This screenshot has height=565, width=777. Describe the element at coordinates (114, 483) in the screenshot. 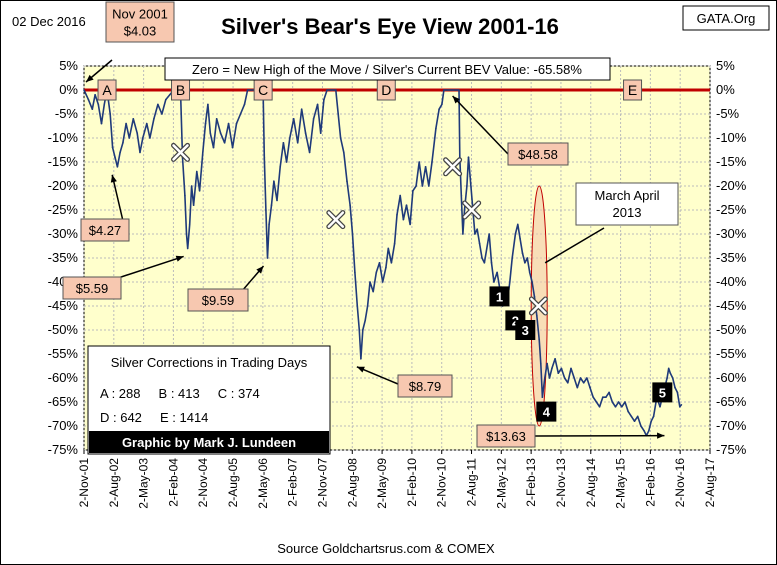

I see `x-tick-label: 2-Aug-02` at that location.